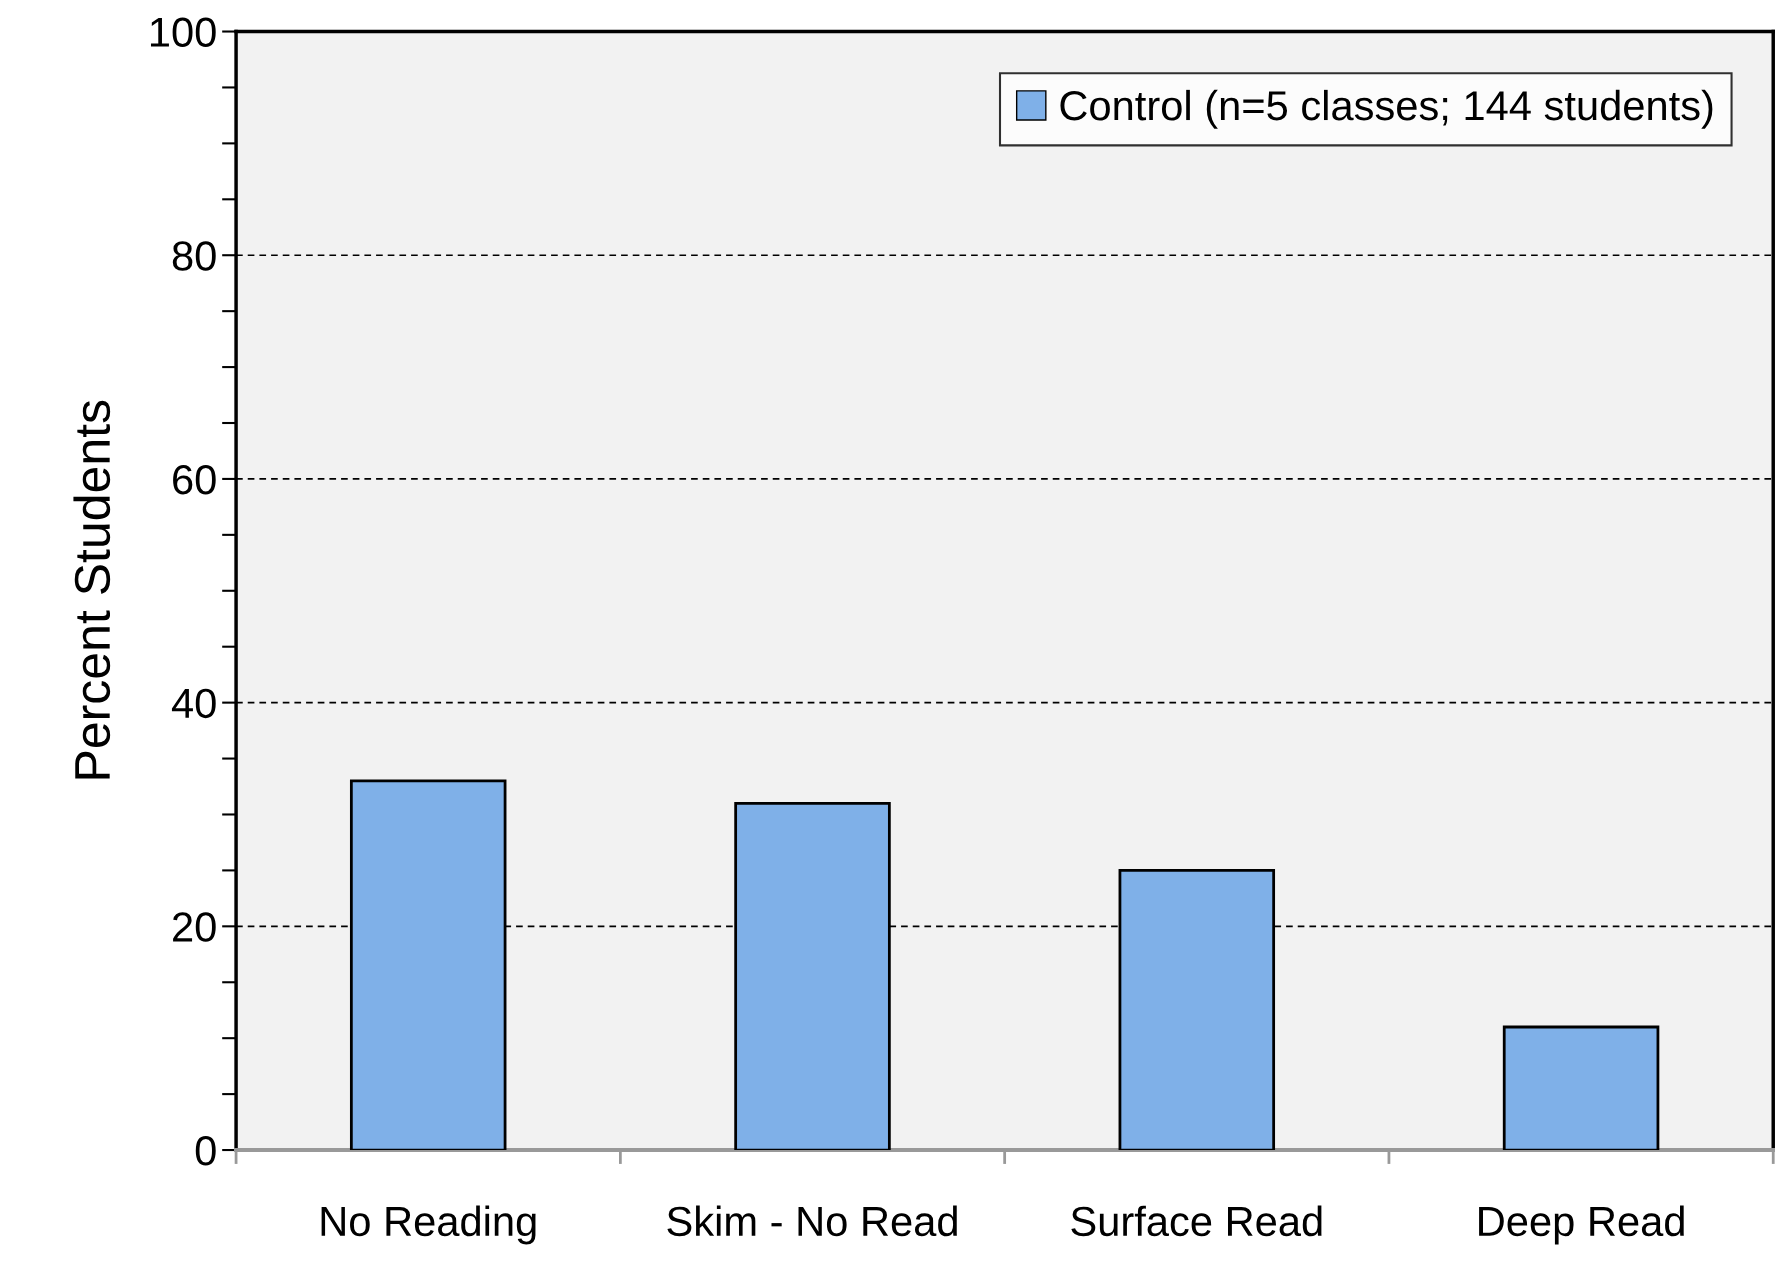 Image resolution: width=1775 pixels, height=1261 pixels. Describe the element at coordinates (194, 479) in the screenshot. I see `y-tick-label: 60` at that location.